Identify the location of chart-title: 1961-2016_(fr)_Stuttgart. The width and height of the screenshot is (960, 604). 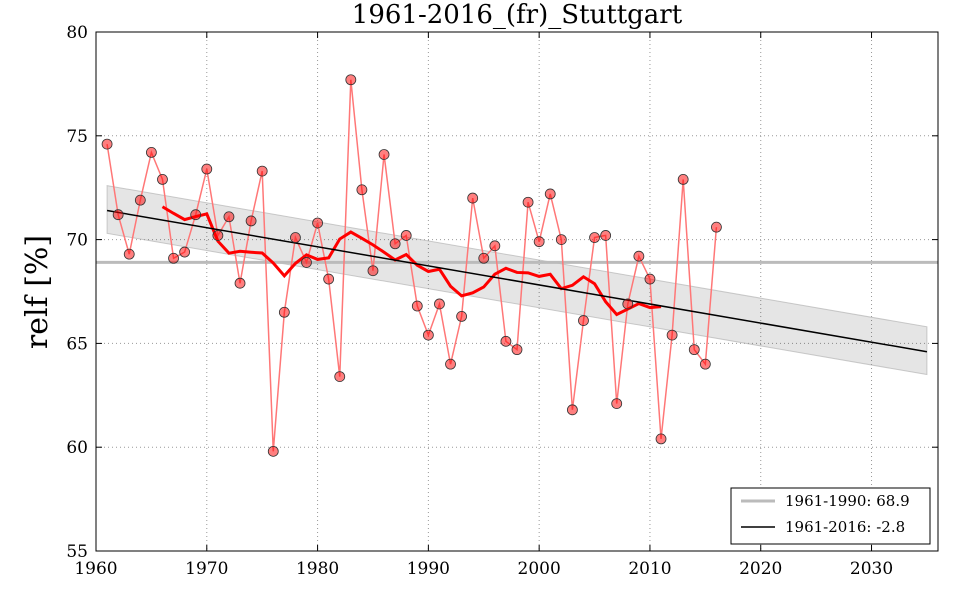
(517, 15).